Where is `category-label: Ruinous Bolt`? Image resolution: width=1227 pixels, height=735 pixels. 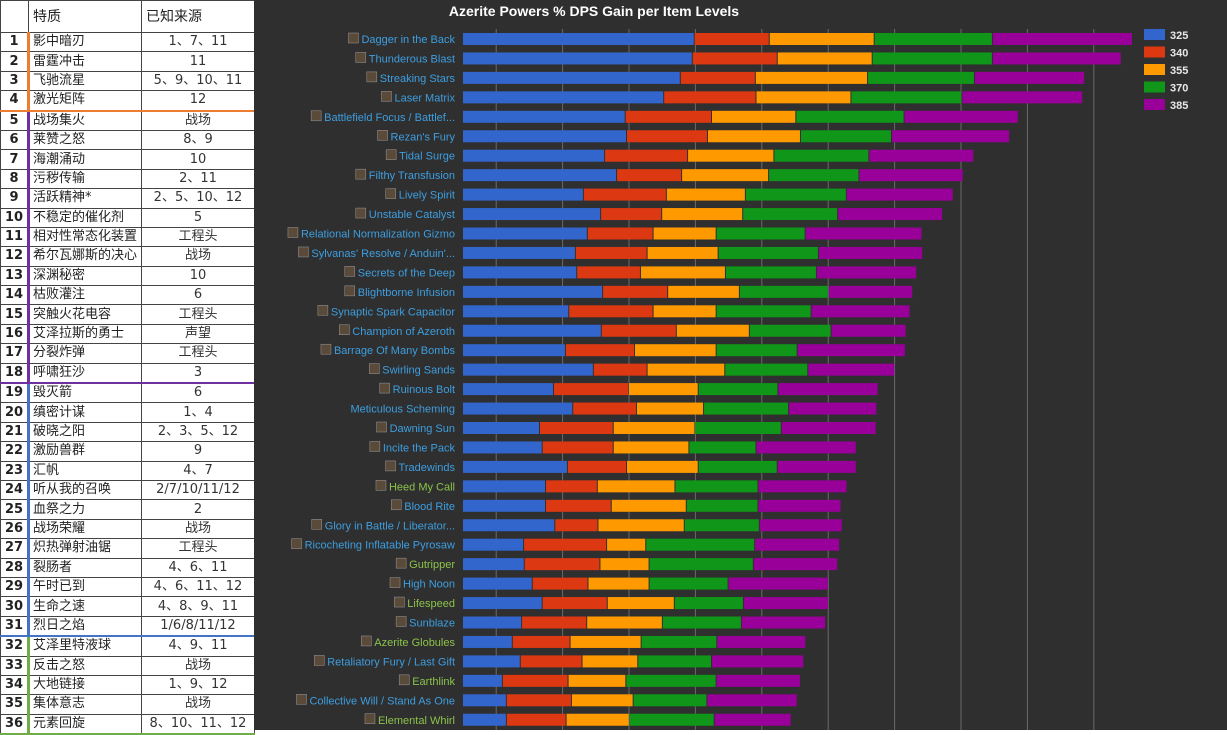
category-label: Ruinous Bolt is located at coordinates (424, 390).